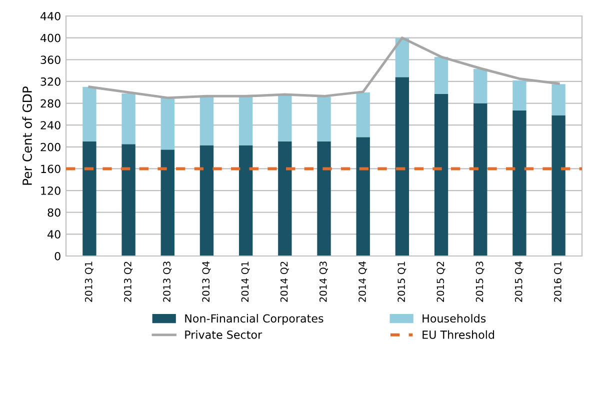  What do you see at coordinates (50, 103) in the screenshot?
I see `y-tick-label: 280` at bounding box center [50, 103].